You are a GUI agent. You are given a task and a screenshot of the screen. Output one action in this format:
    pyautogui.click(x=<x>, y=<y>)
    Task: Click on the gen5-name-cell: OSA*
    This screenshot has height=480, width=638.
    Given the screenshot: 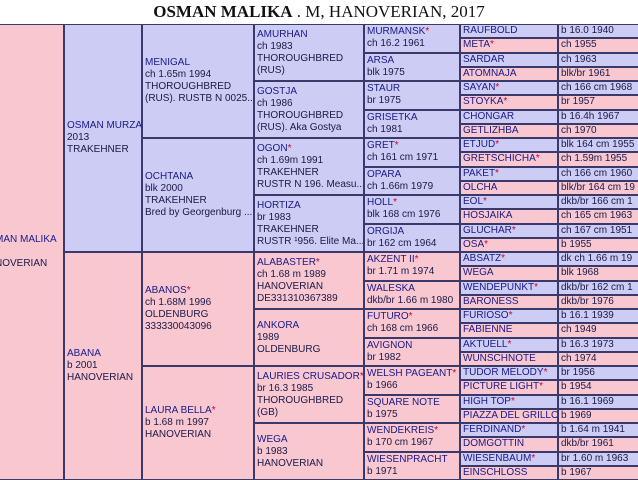 What is the action you would take?
    pyautogui.click(x=509, y=244)
    